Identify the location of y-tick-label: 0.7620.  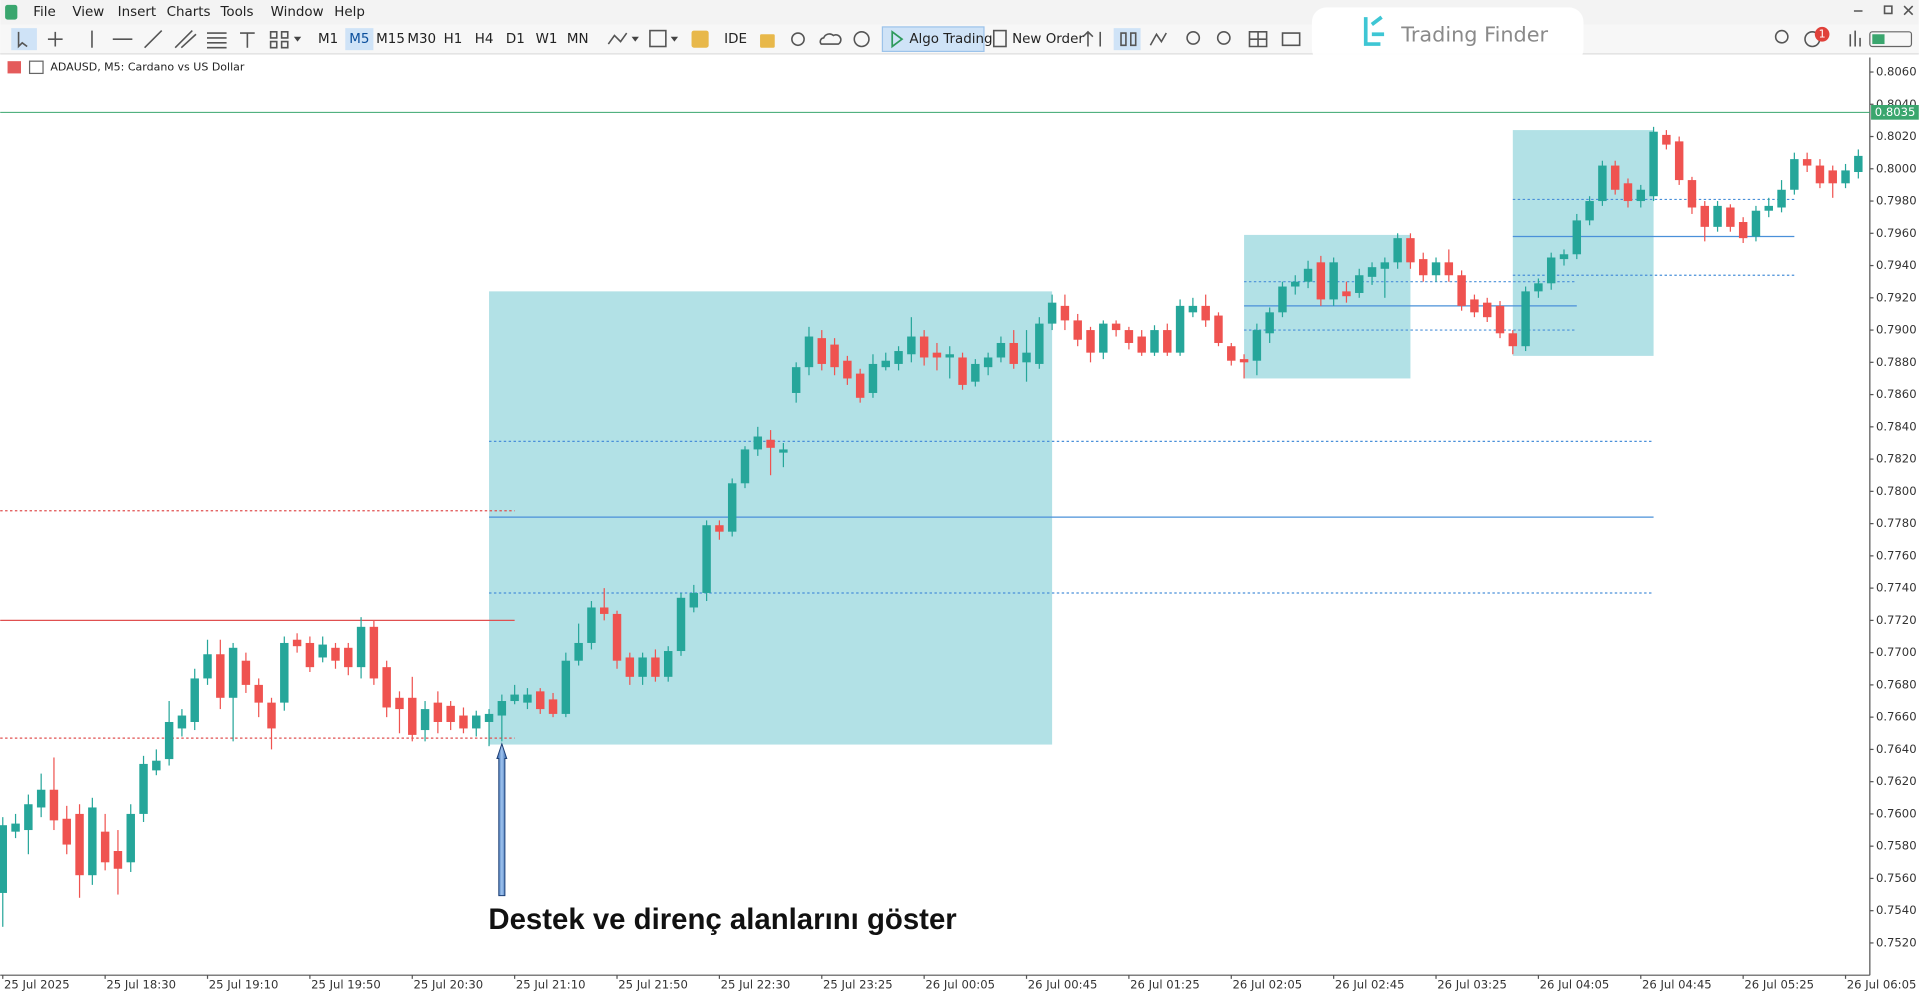
(1896, 781).